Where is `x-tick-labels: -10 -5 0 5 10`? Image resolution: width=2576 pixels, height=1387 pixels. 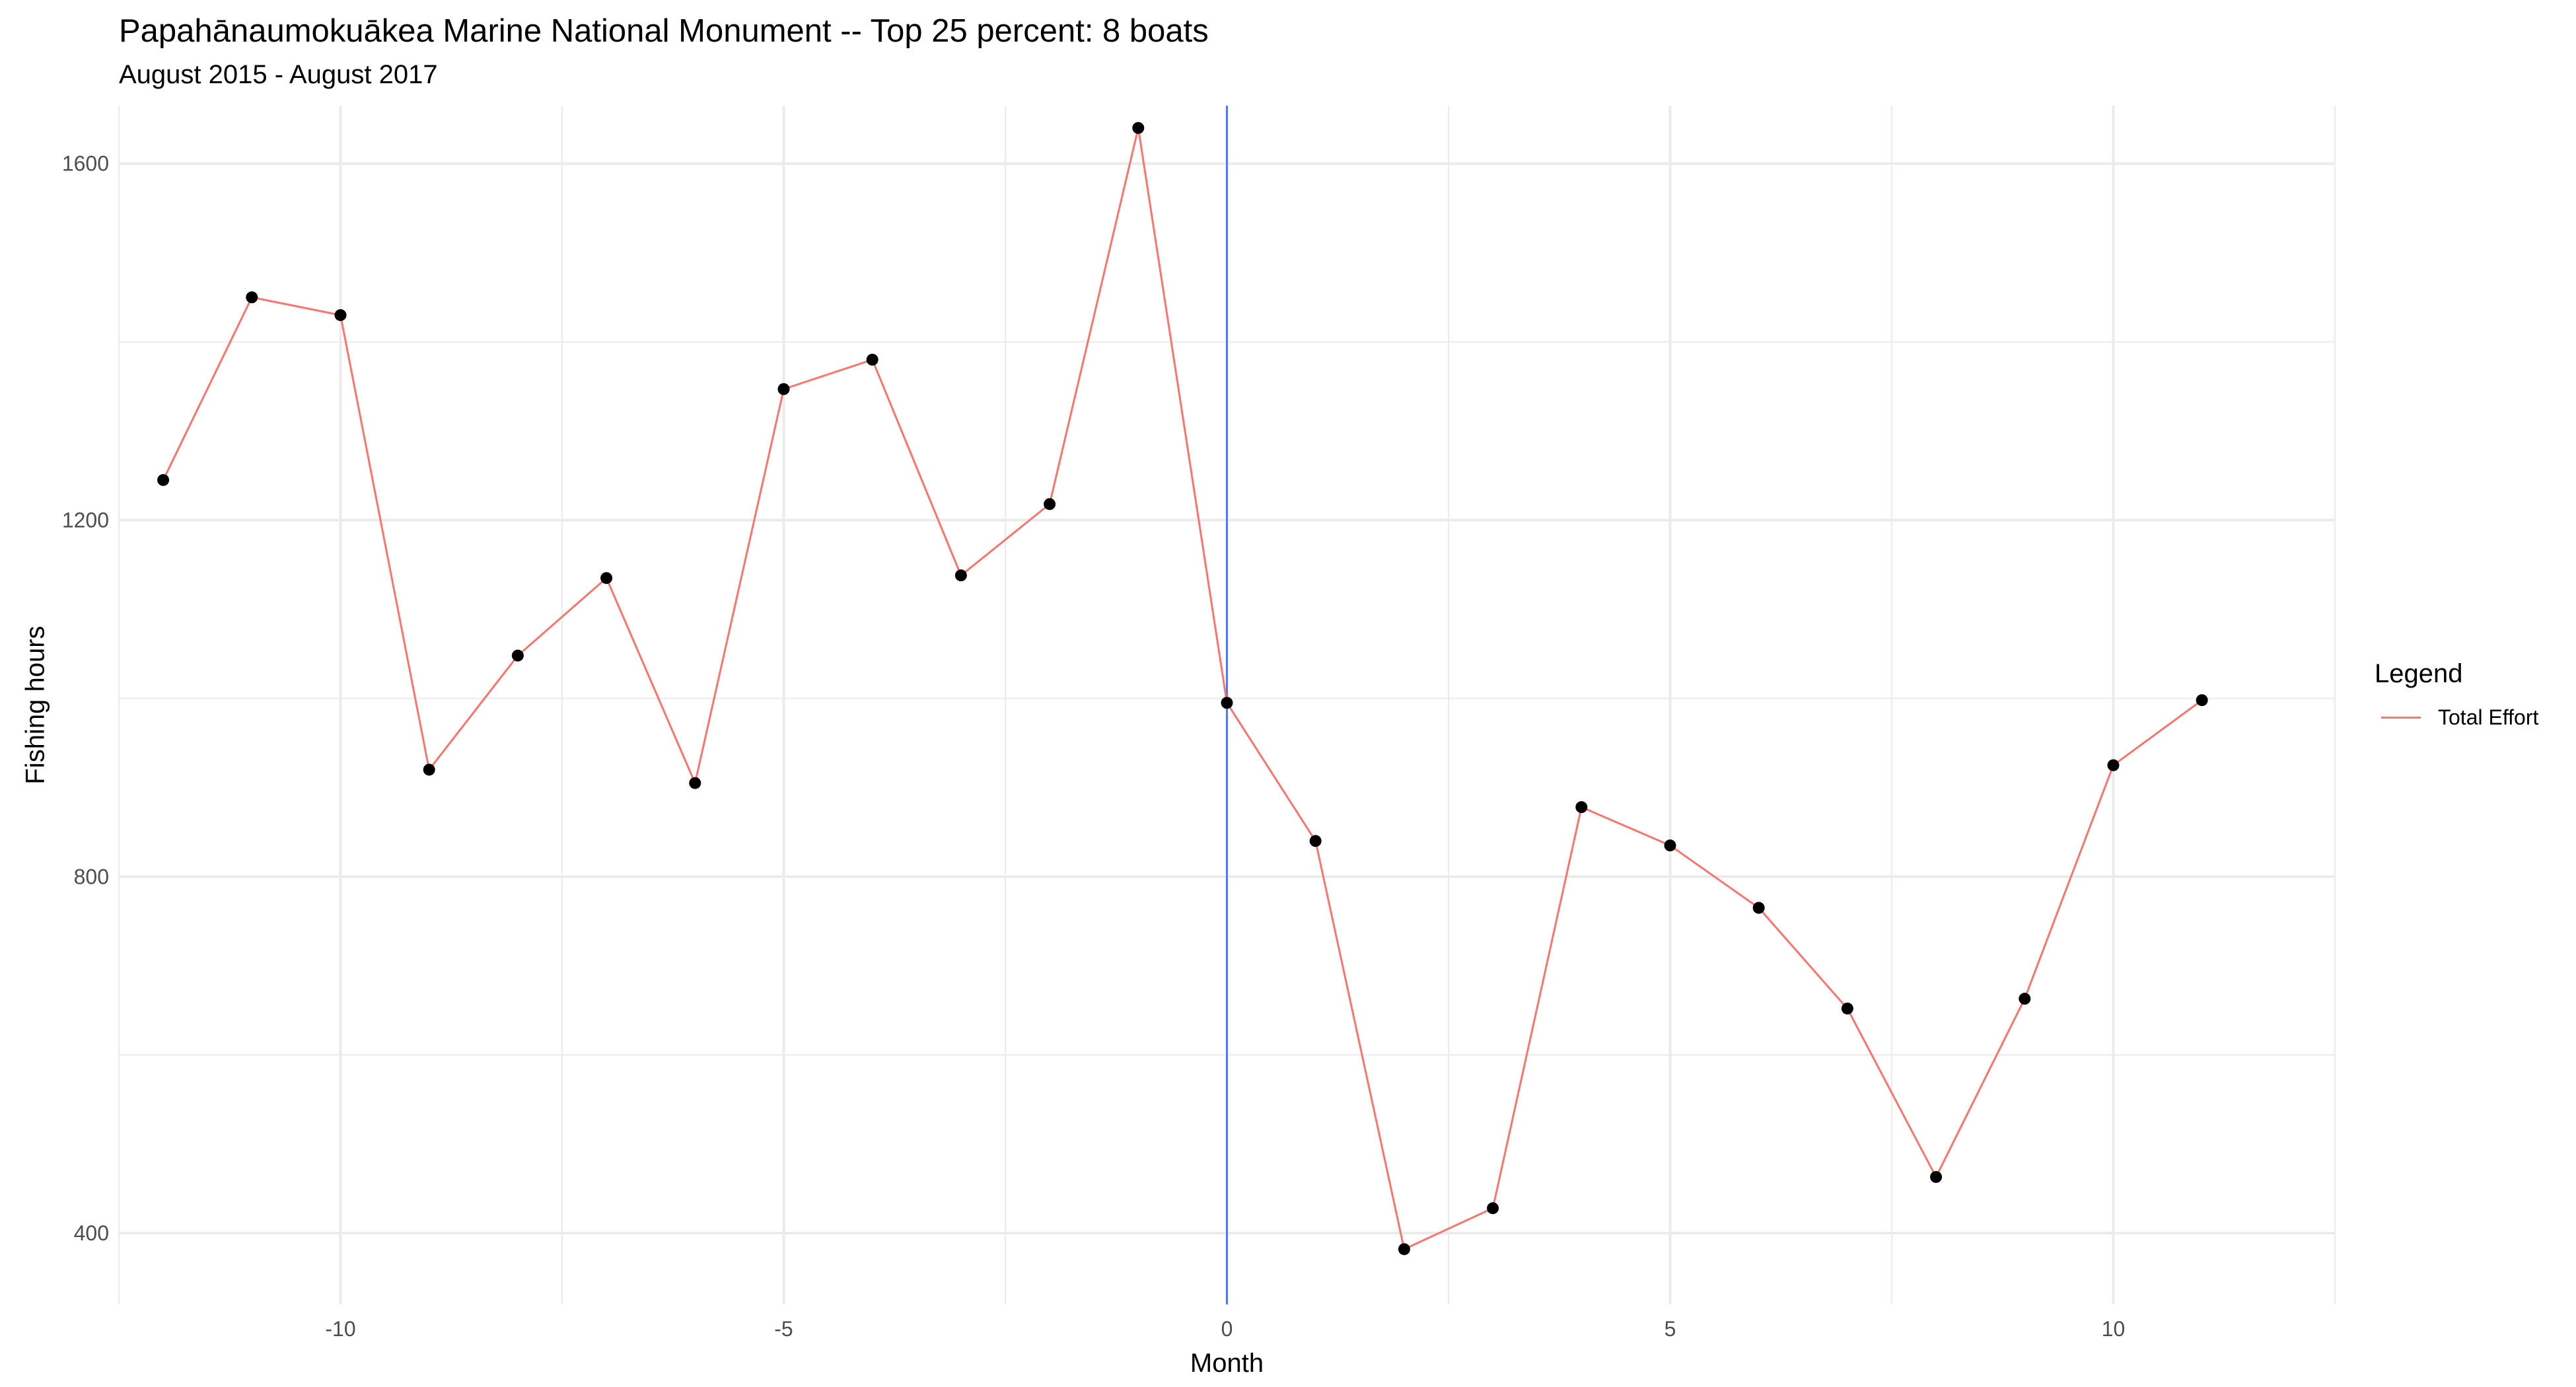
x-tick-labels: -10 -5 0 5 10 is located at coordinates (1225, 1329).